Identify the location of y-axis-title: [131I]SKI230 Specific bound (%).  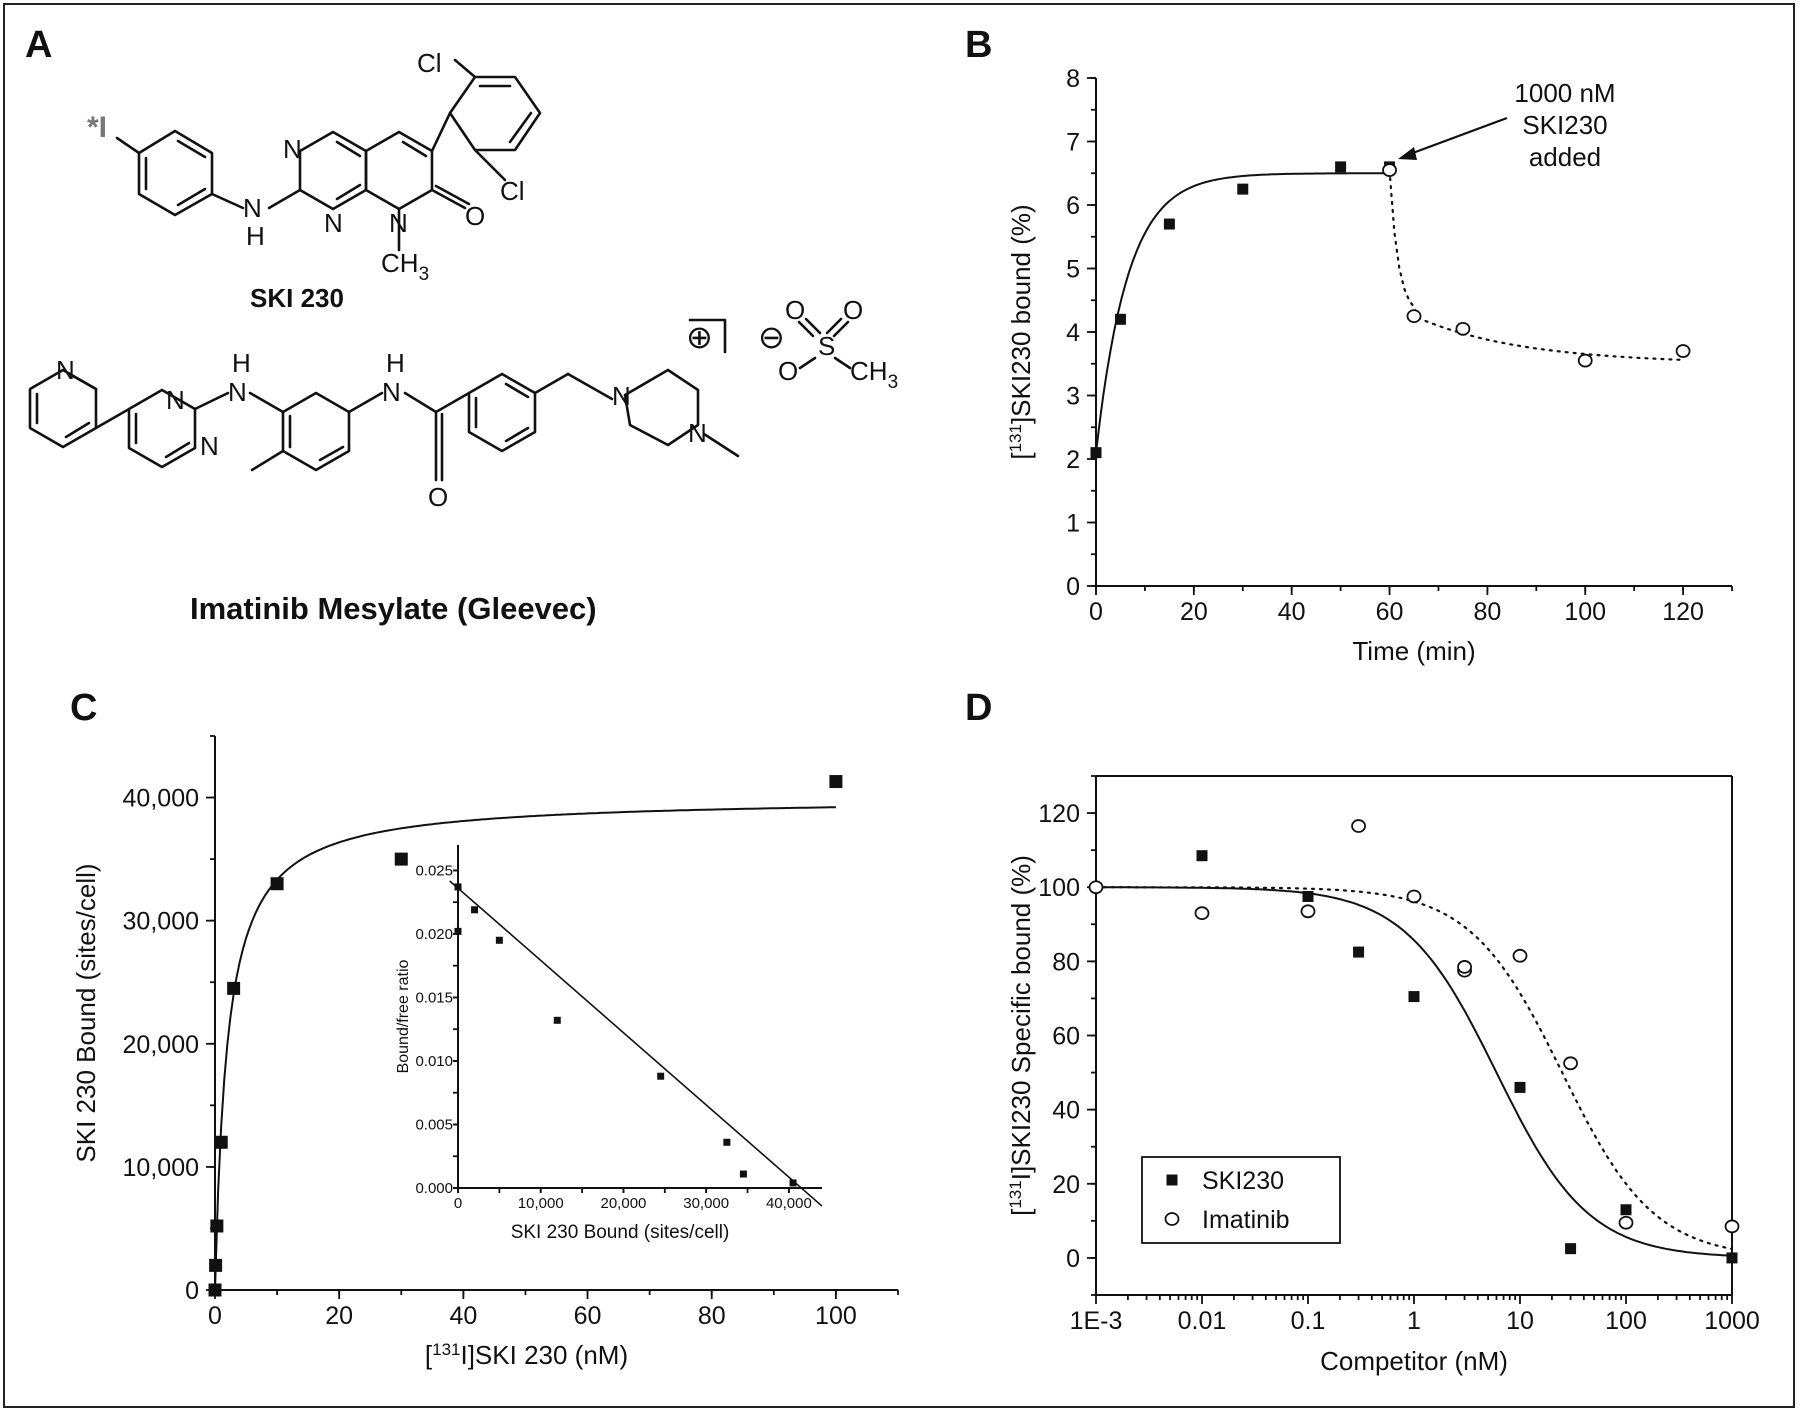
(1021, 1035).